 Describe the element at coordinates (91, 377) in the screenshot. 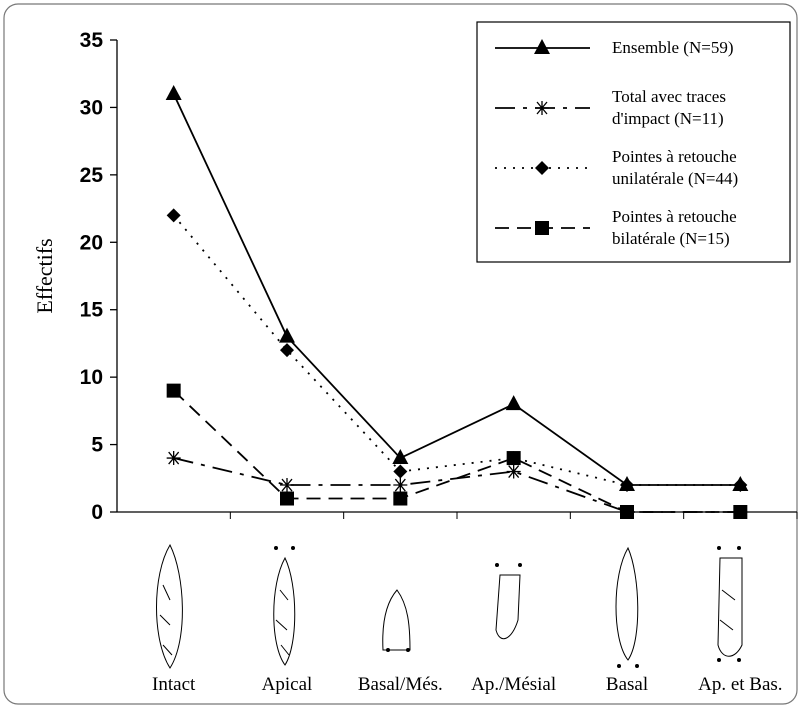

I see `y-tick-label: 10` at that location.